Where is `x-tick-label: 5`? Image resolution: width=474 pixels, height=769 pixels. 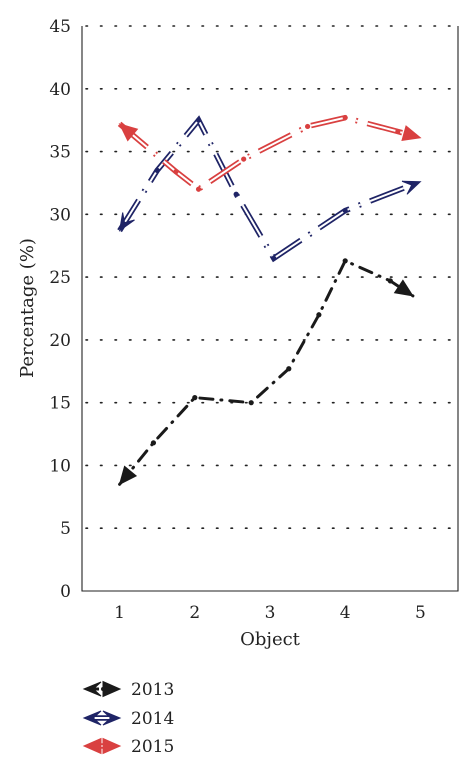
x-tick-label: 5 is located at coordinates (420, 613).